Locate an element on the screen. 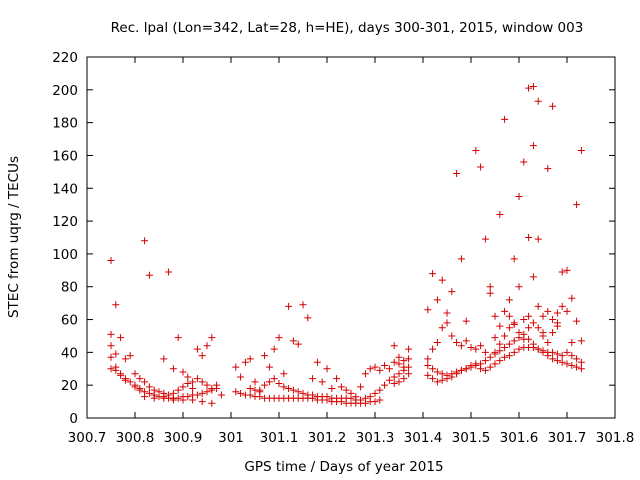 Image resolution: width=640 pixels, height=480 pixels. y-tick-label: 40 is located at coordinates (69, 353).